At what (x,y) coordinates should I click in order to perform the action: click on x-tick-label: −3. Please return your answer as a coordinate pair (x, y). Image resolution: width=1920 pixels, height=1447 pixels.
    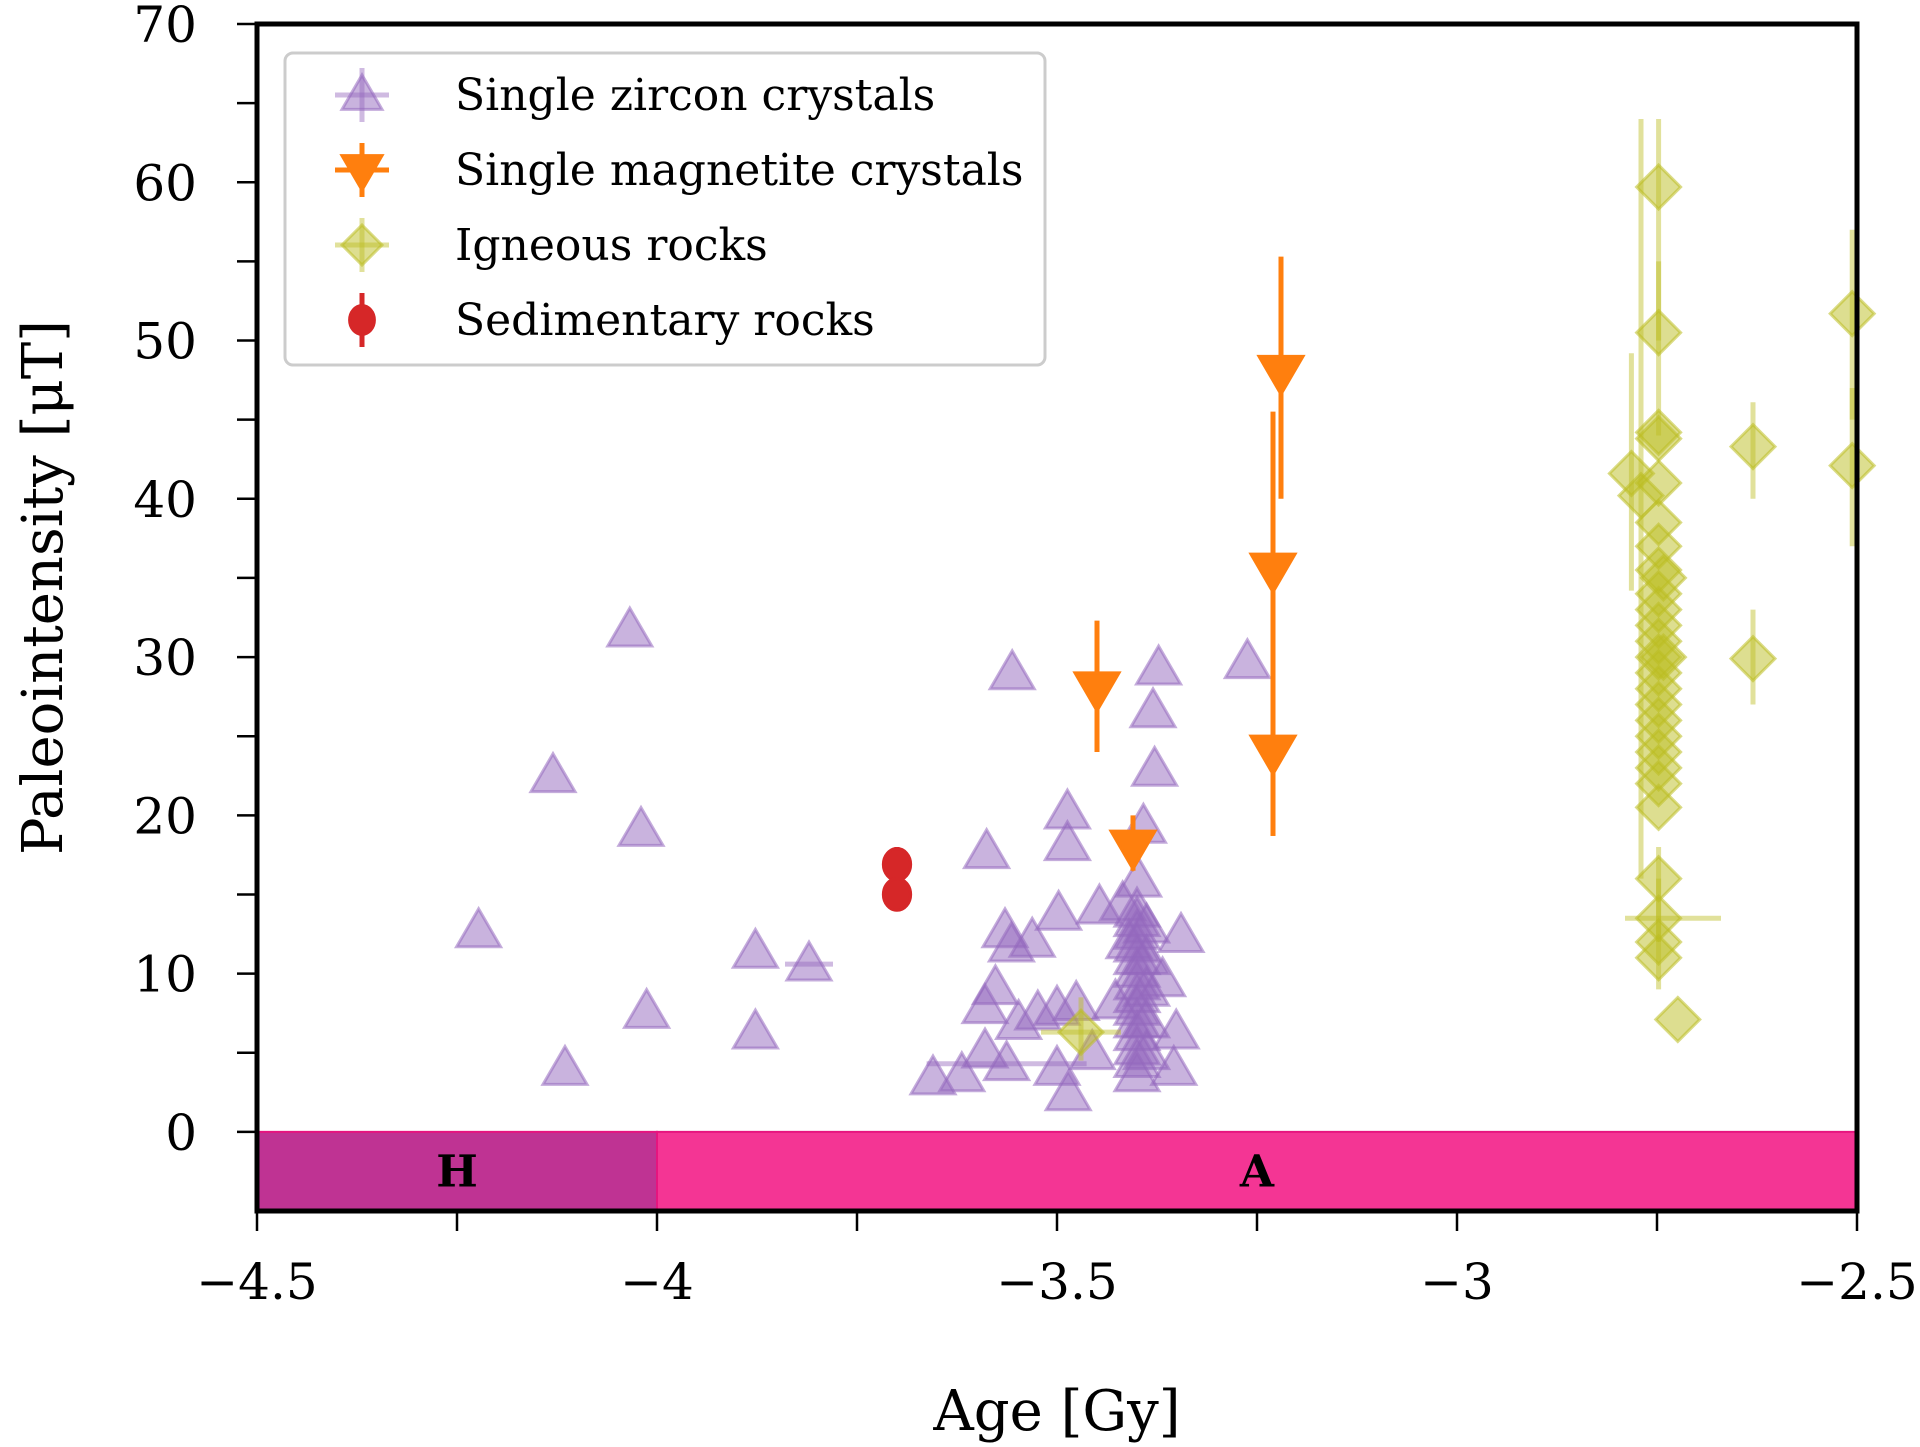
    Looking at the image, I should click on (1457, 1282).